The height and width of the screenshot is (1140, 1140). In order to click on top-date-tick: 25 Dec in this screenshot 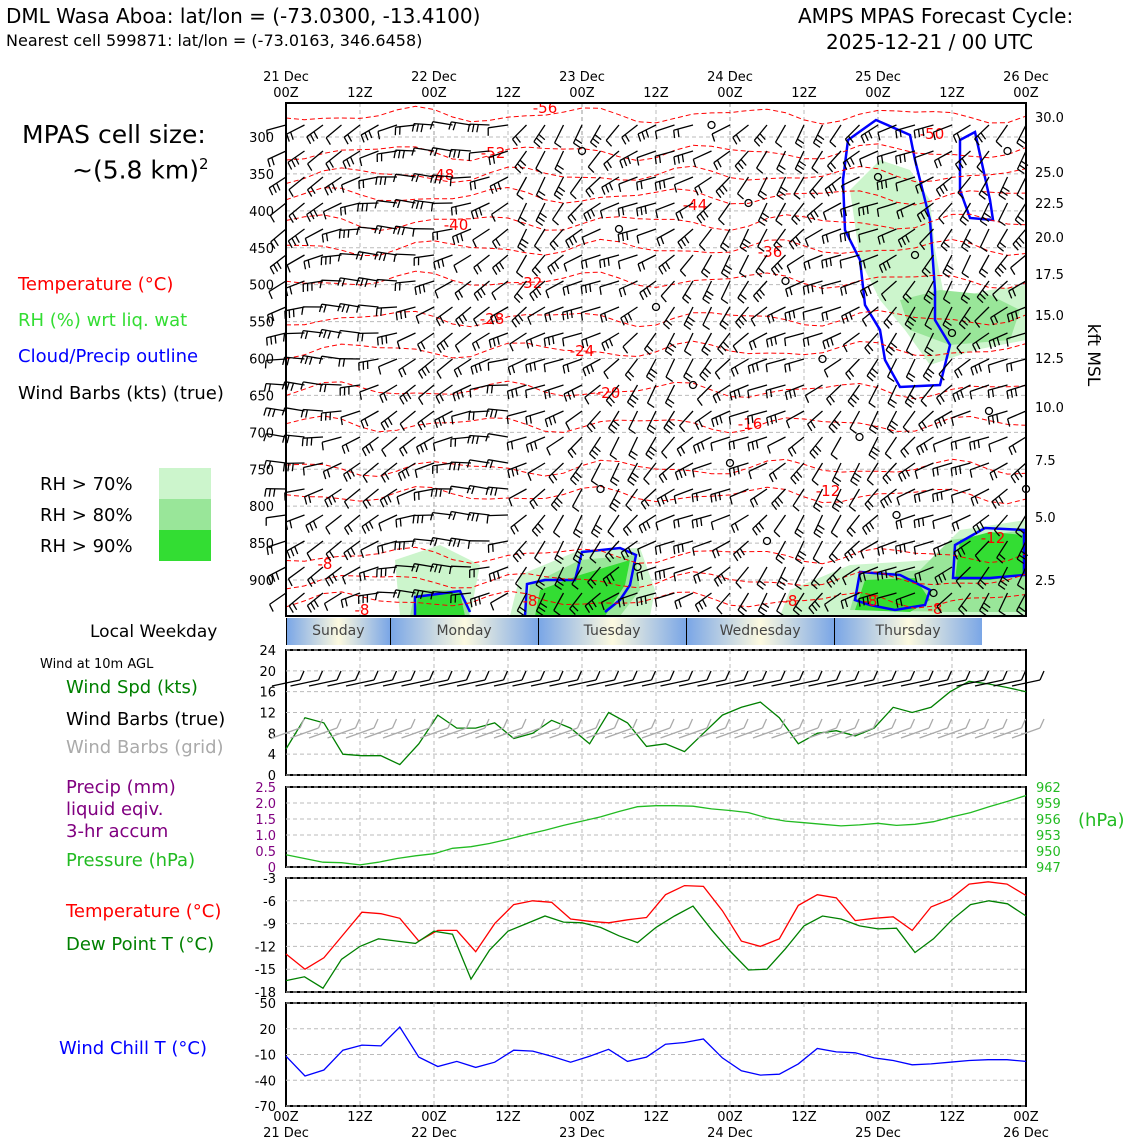, I will do `click(878, 77)`.